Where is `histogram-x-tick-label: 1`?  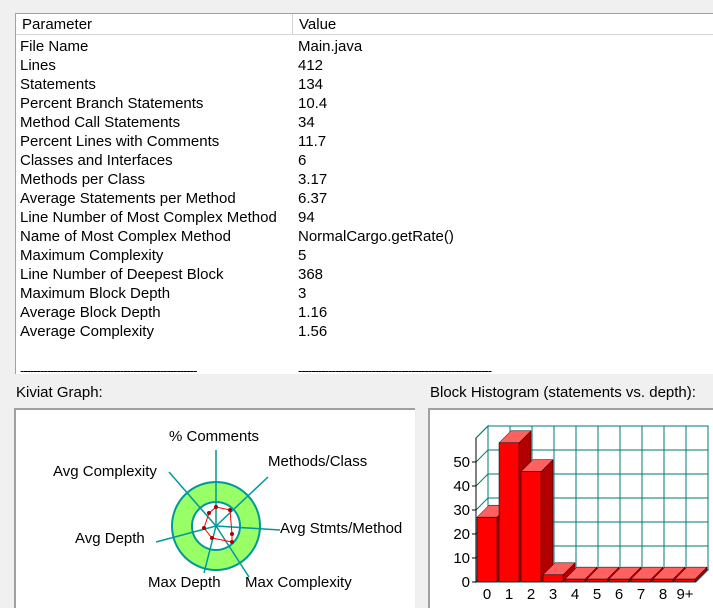
histogram-x-tick-label: 1 is located at coordinates (509, 594).